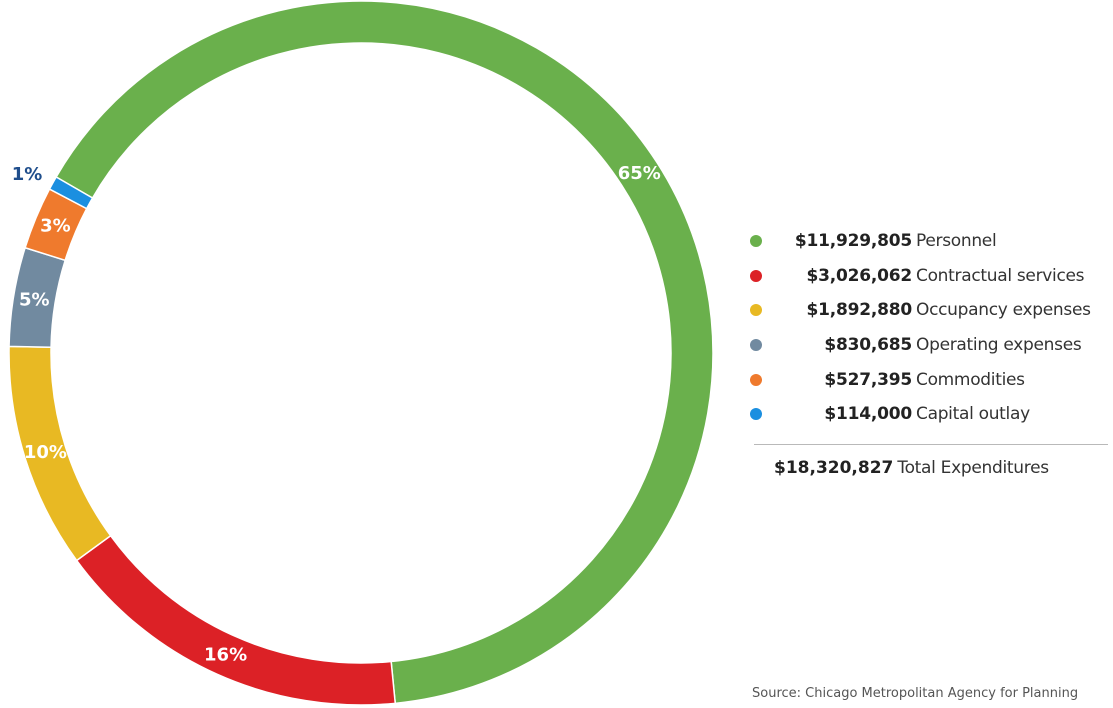 Image resolution: width=1113 pixels, height=708 pixels. I want to click on slice-percent-label: 16%, so click(225, 655).